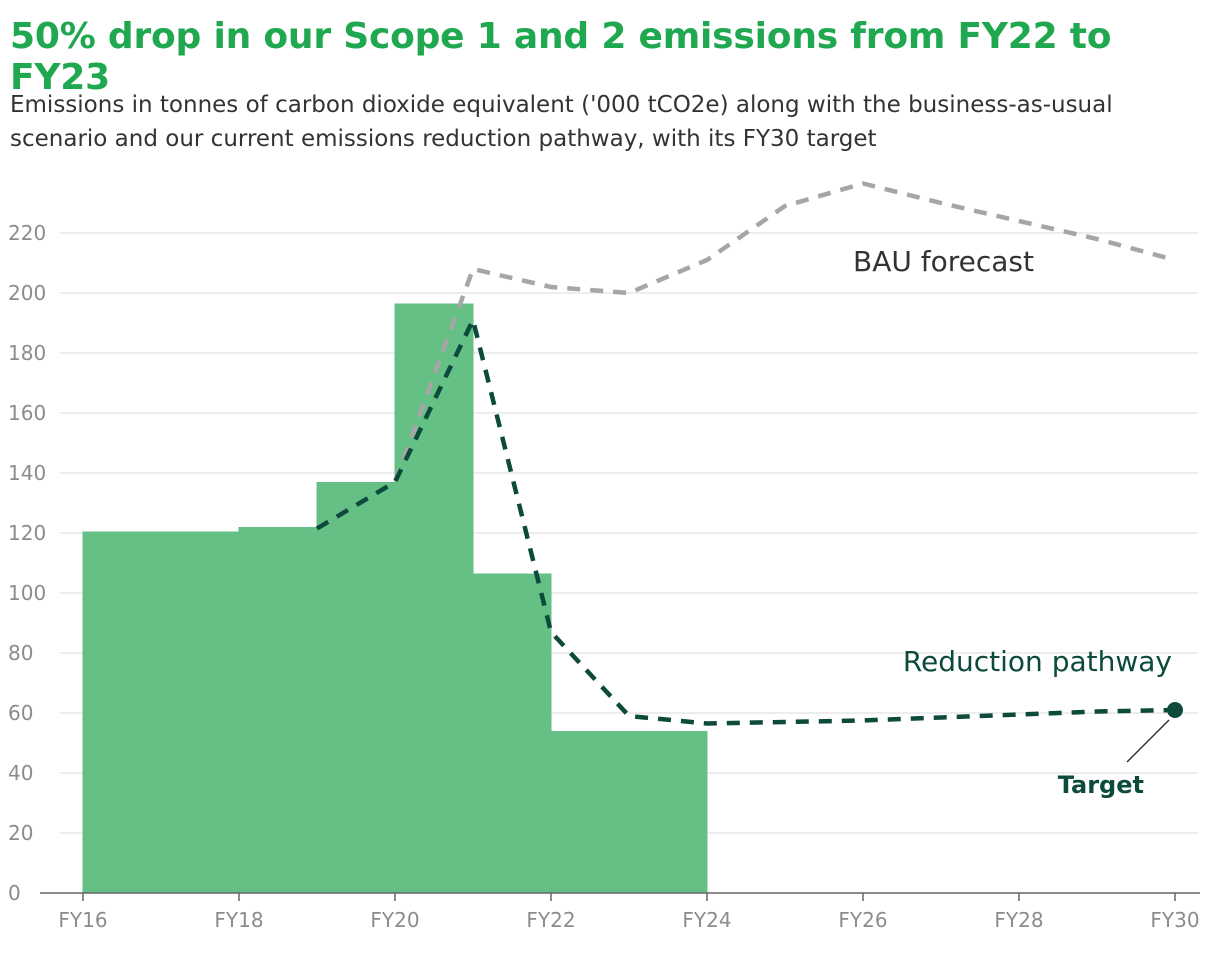  I want to click on x-tick-label: FY20, so click(394, 920).